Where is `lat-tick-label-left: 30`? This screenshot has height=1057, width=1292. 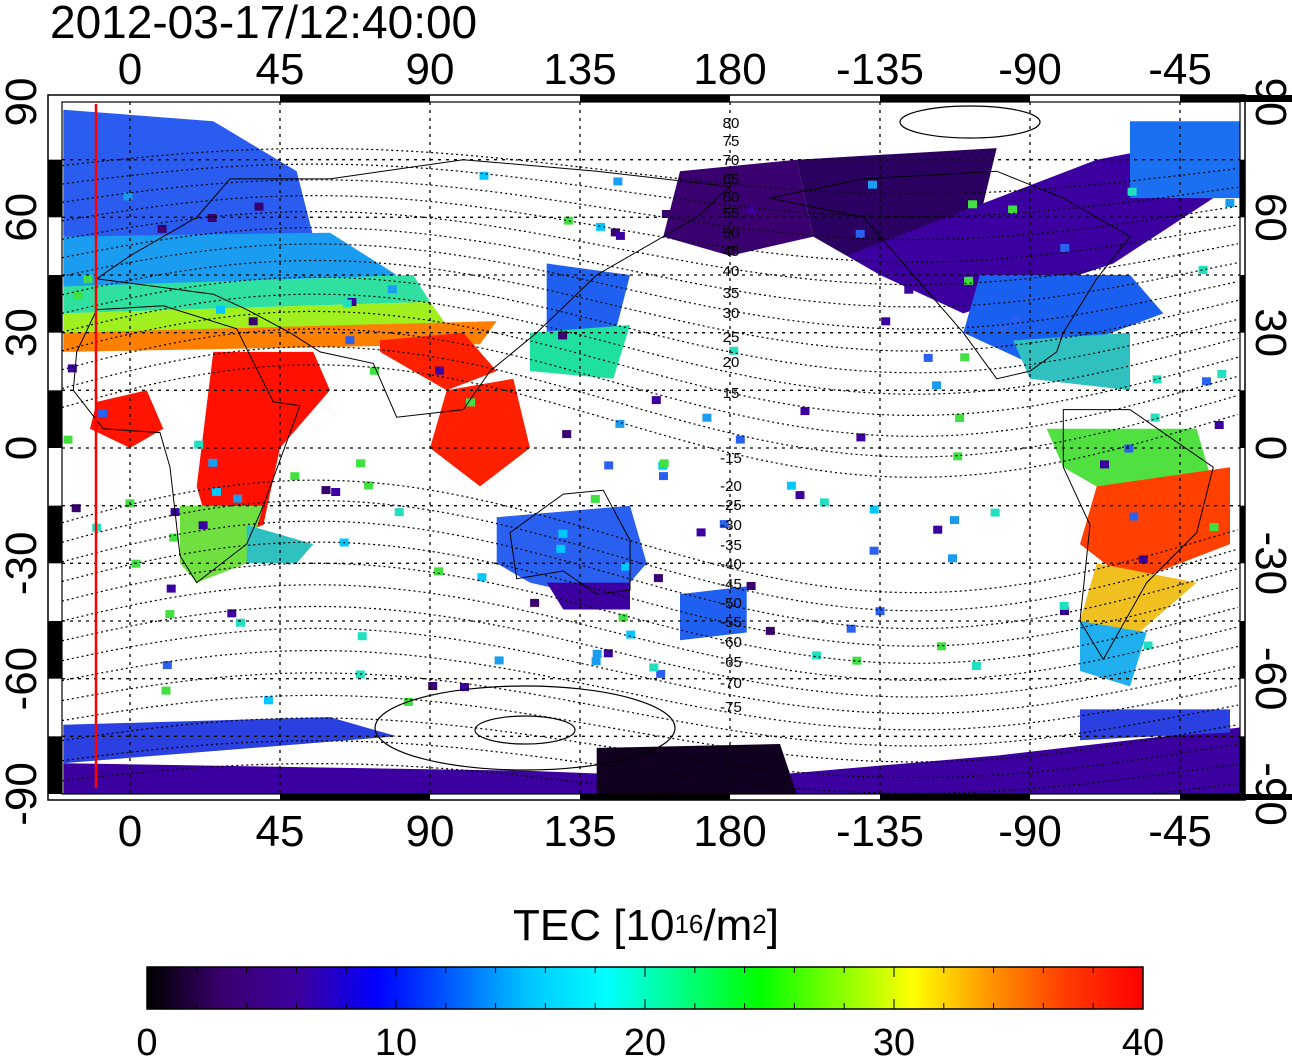
lat-tick-label-left: 30 is located at coordinates (23, 332).